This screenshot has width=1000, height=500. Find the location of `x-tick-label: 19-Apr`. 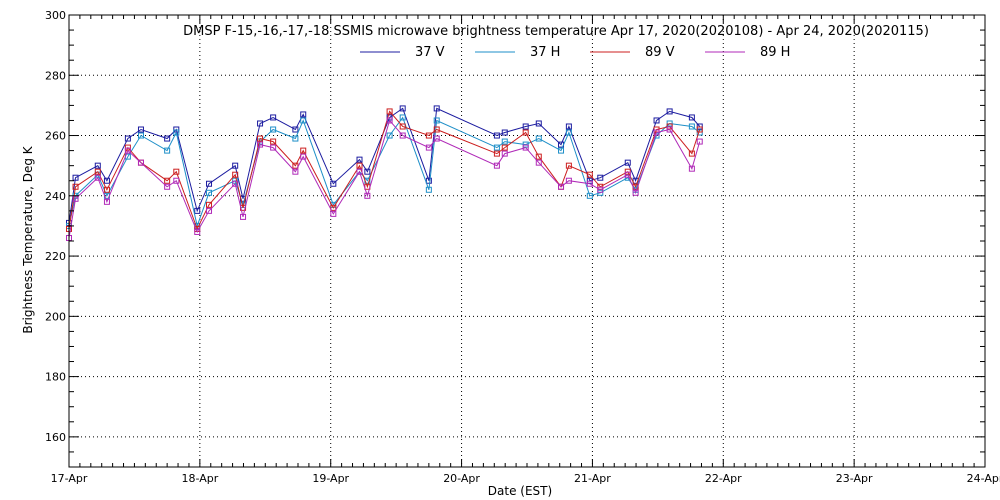

x-tick-label: 19-Apr is located at coordinates (330, 478).